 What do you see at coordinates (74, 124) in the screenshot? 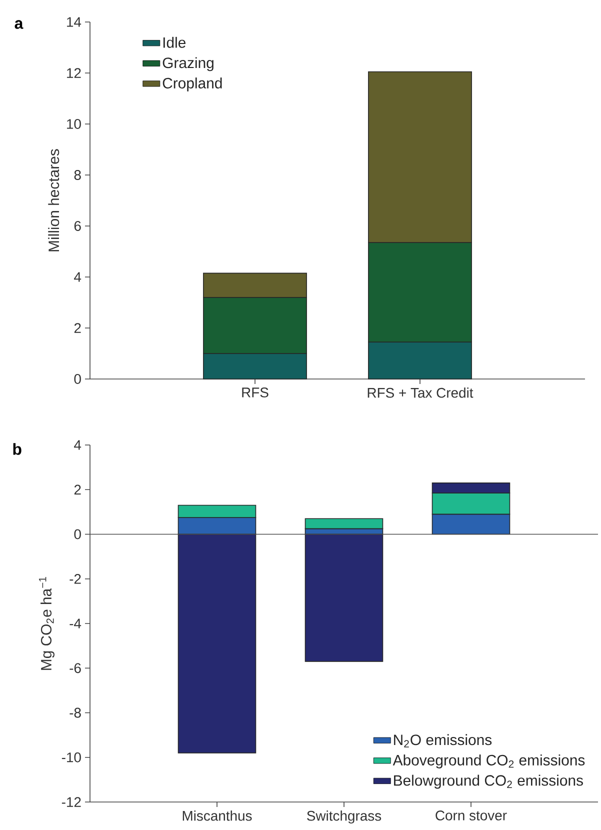
I see `y-tick-label: 10` at bounding box center [74, 124].